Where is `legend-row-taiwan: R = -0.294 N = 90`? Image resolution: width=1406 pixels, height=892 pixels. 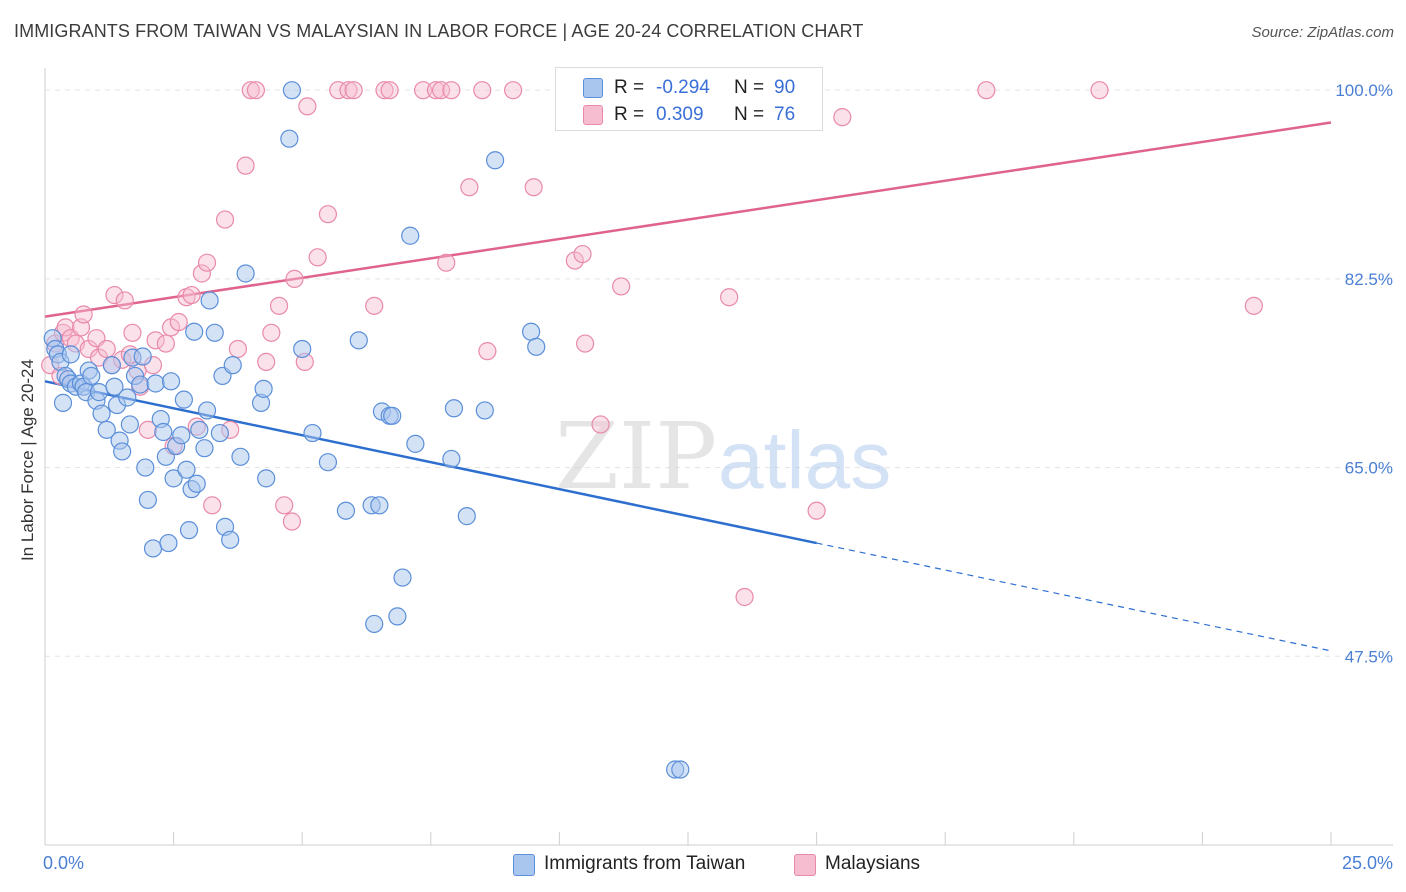
legend-row-taiwan: R = -0.294 N = 90 is located at coordinates (689, 88).